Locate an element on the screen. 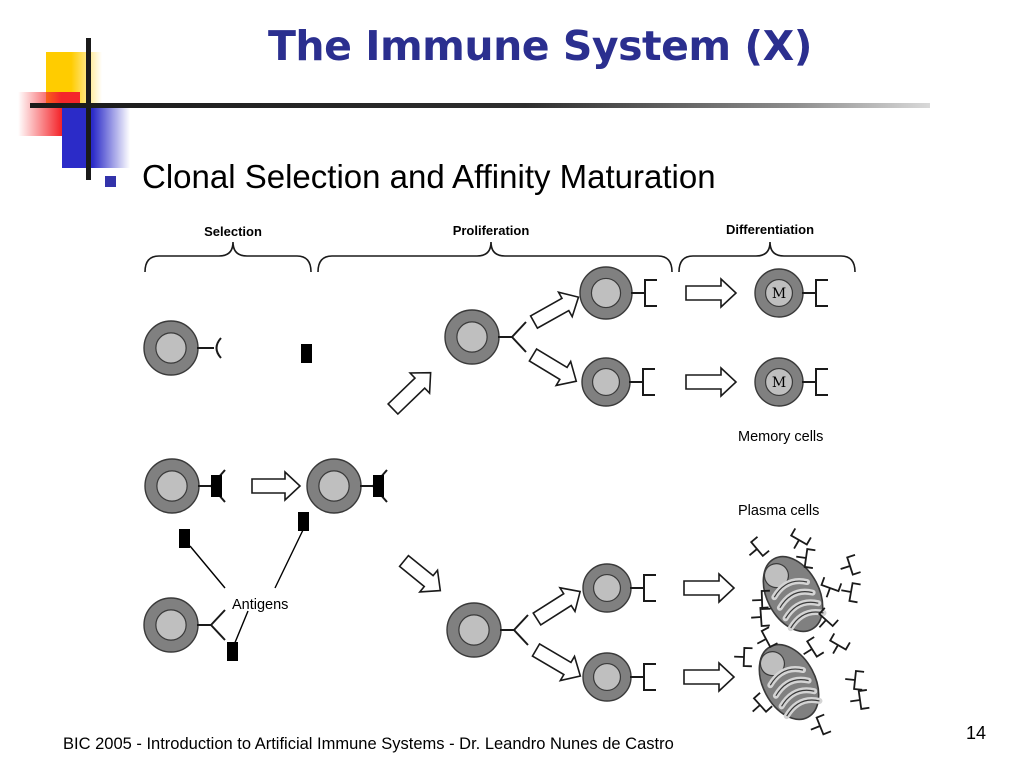  section-label-proliferation: Proliferation is located at coordinates (491, 230).